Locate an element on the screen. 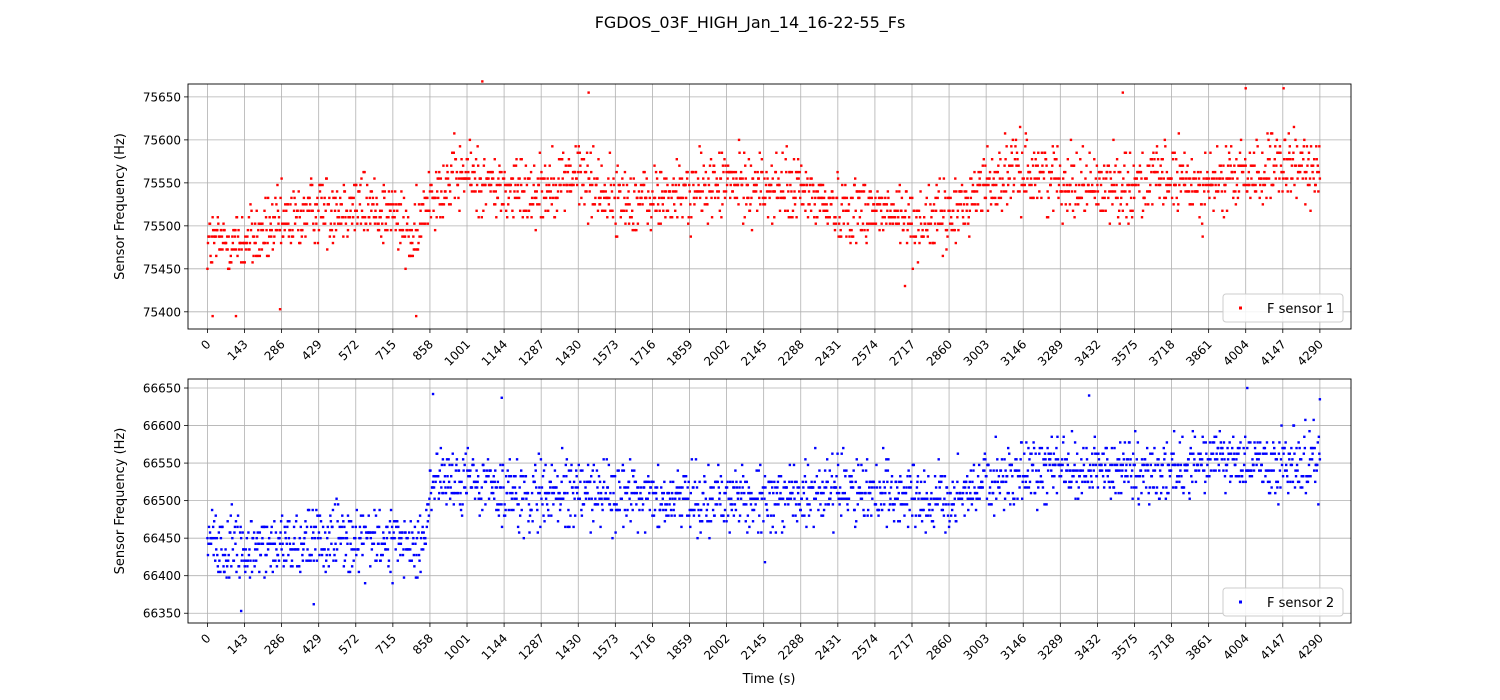 The width and height of the screenshot is (1500, 700). data-point-outlier is located at coordinates (241, 611).